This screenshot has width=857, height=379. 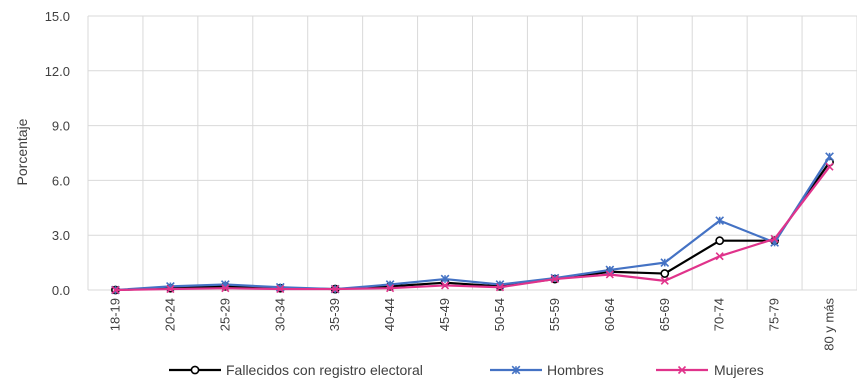 I want to click on legend-item: Hombres, so click(x=547, y=370).